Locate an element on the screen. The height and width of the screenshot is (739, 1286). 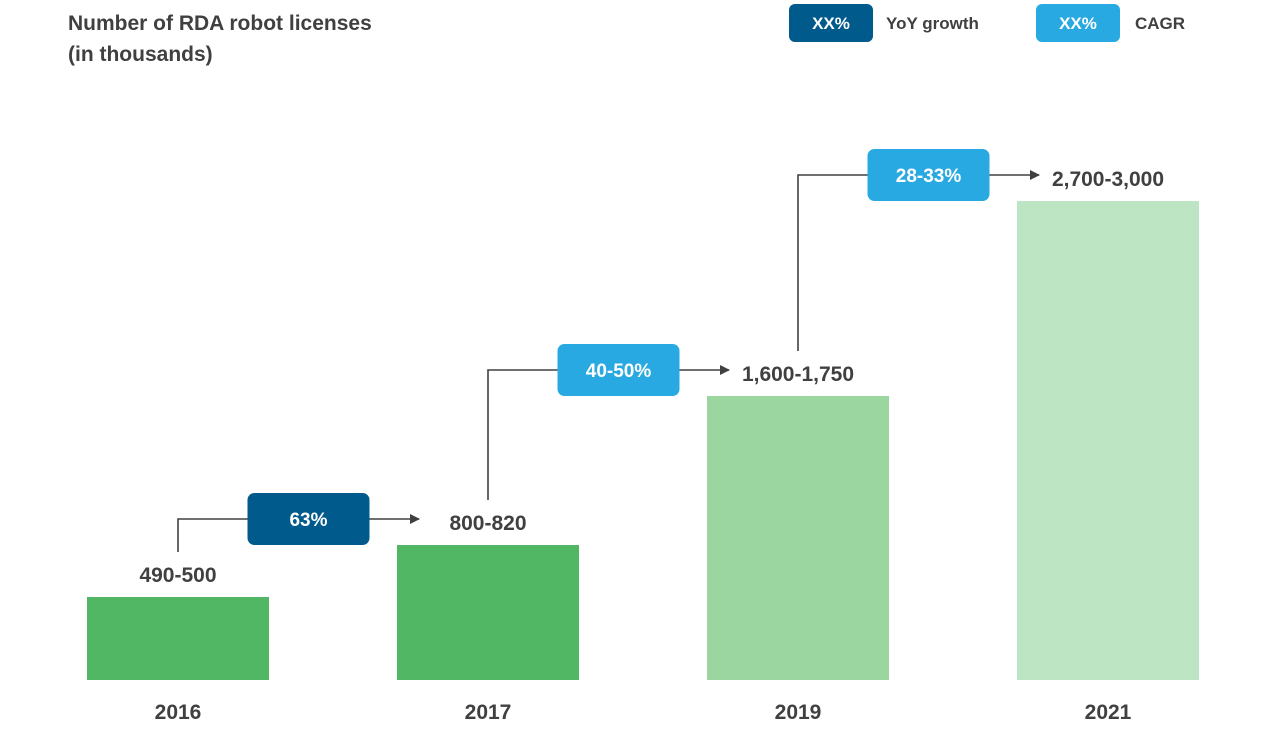
growth-badge-label-1: 63% is located at coordinates (308, 520).